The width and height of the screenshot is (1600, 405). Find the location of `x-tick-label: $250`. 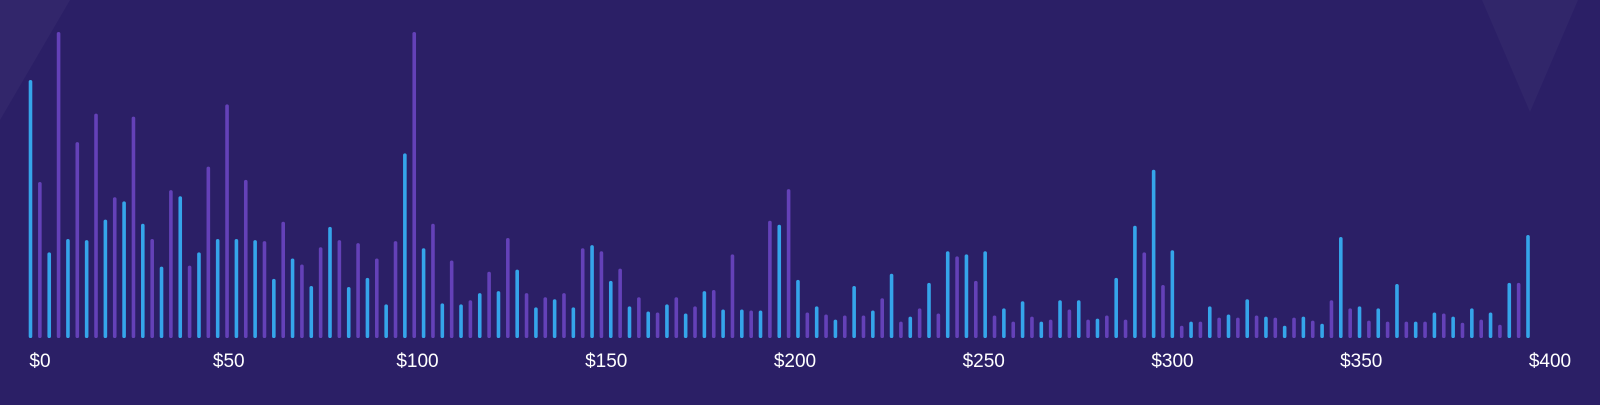

x-tick-label: $250 is located at coordinates (984, 361).